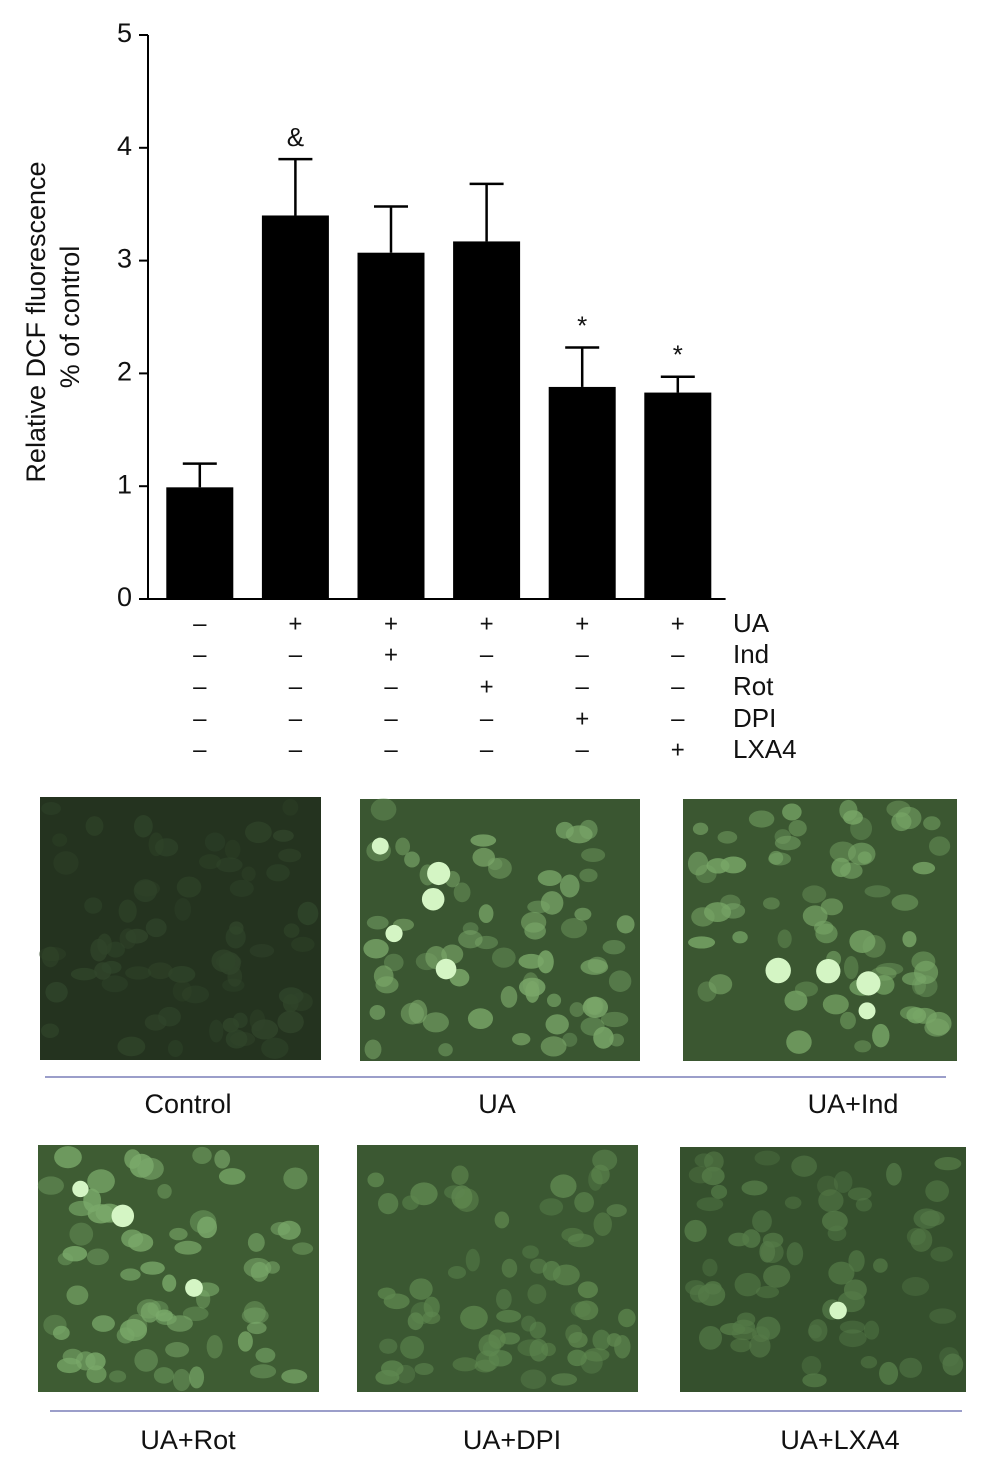 The width and height of the screenshot is (992, 1478). What do you see at coordinates (124, 372) in the screenshot?
I see `y-tick-label: 2` at bounding box center [124, 372].